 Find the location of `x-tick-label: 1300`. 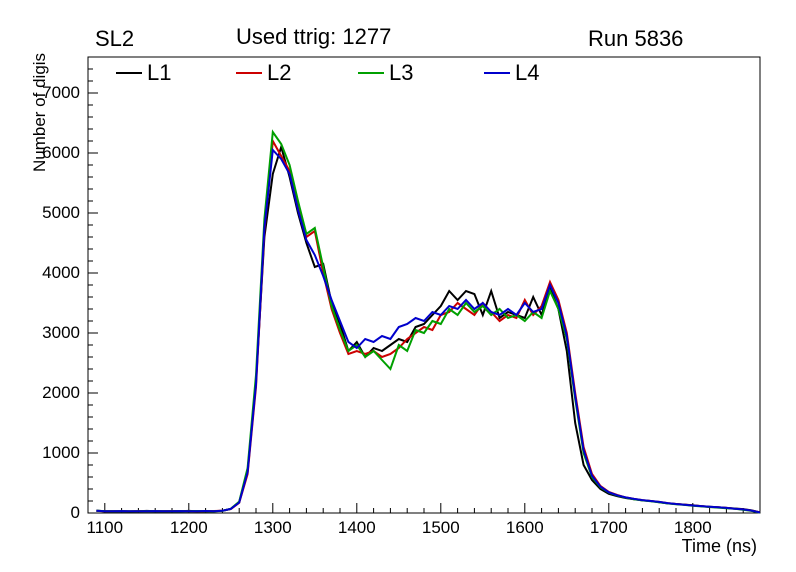

x-tick-label: 1300 is located at coordinates (273, 527).